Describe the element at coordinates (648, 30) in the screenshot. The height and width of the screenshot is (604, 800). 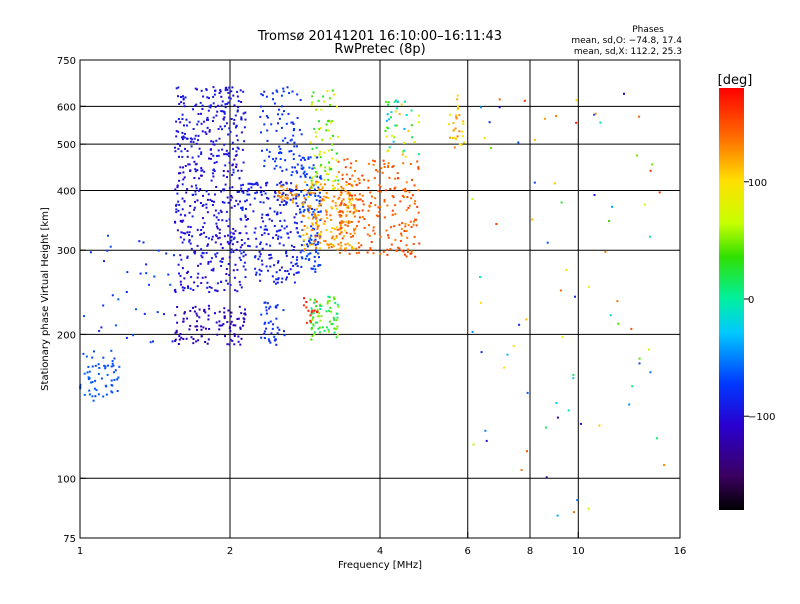
I see `stats-heading: Phases` at that location.